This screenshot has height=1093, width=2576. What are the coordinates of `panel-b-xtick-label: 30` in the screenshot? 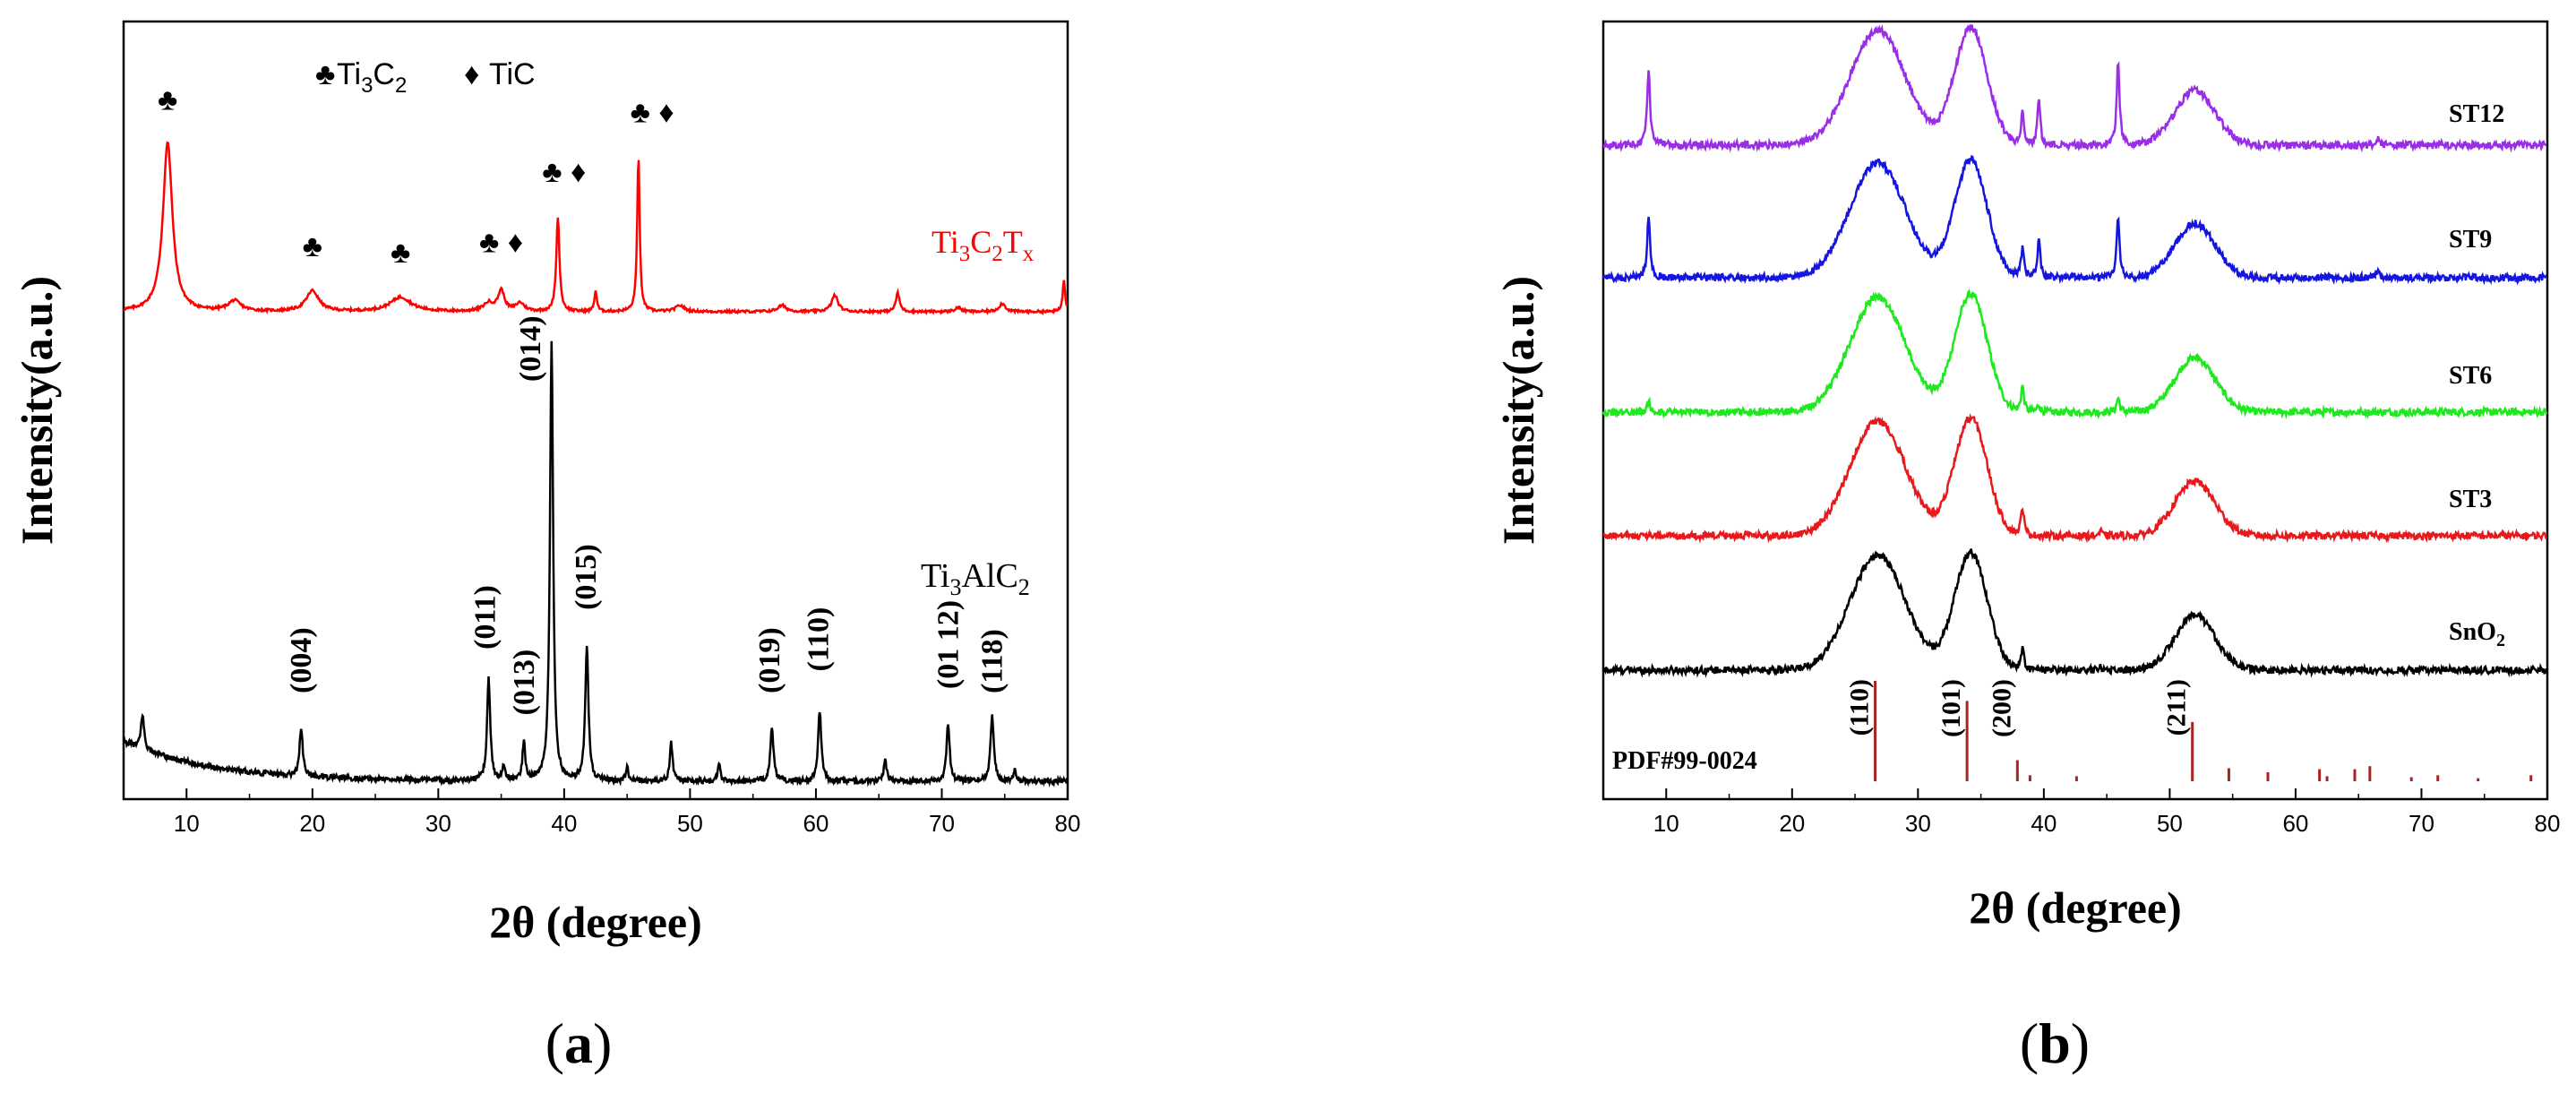 It's located at (1918, 823).